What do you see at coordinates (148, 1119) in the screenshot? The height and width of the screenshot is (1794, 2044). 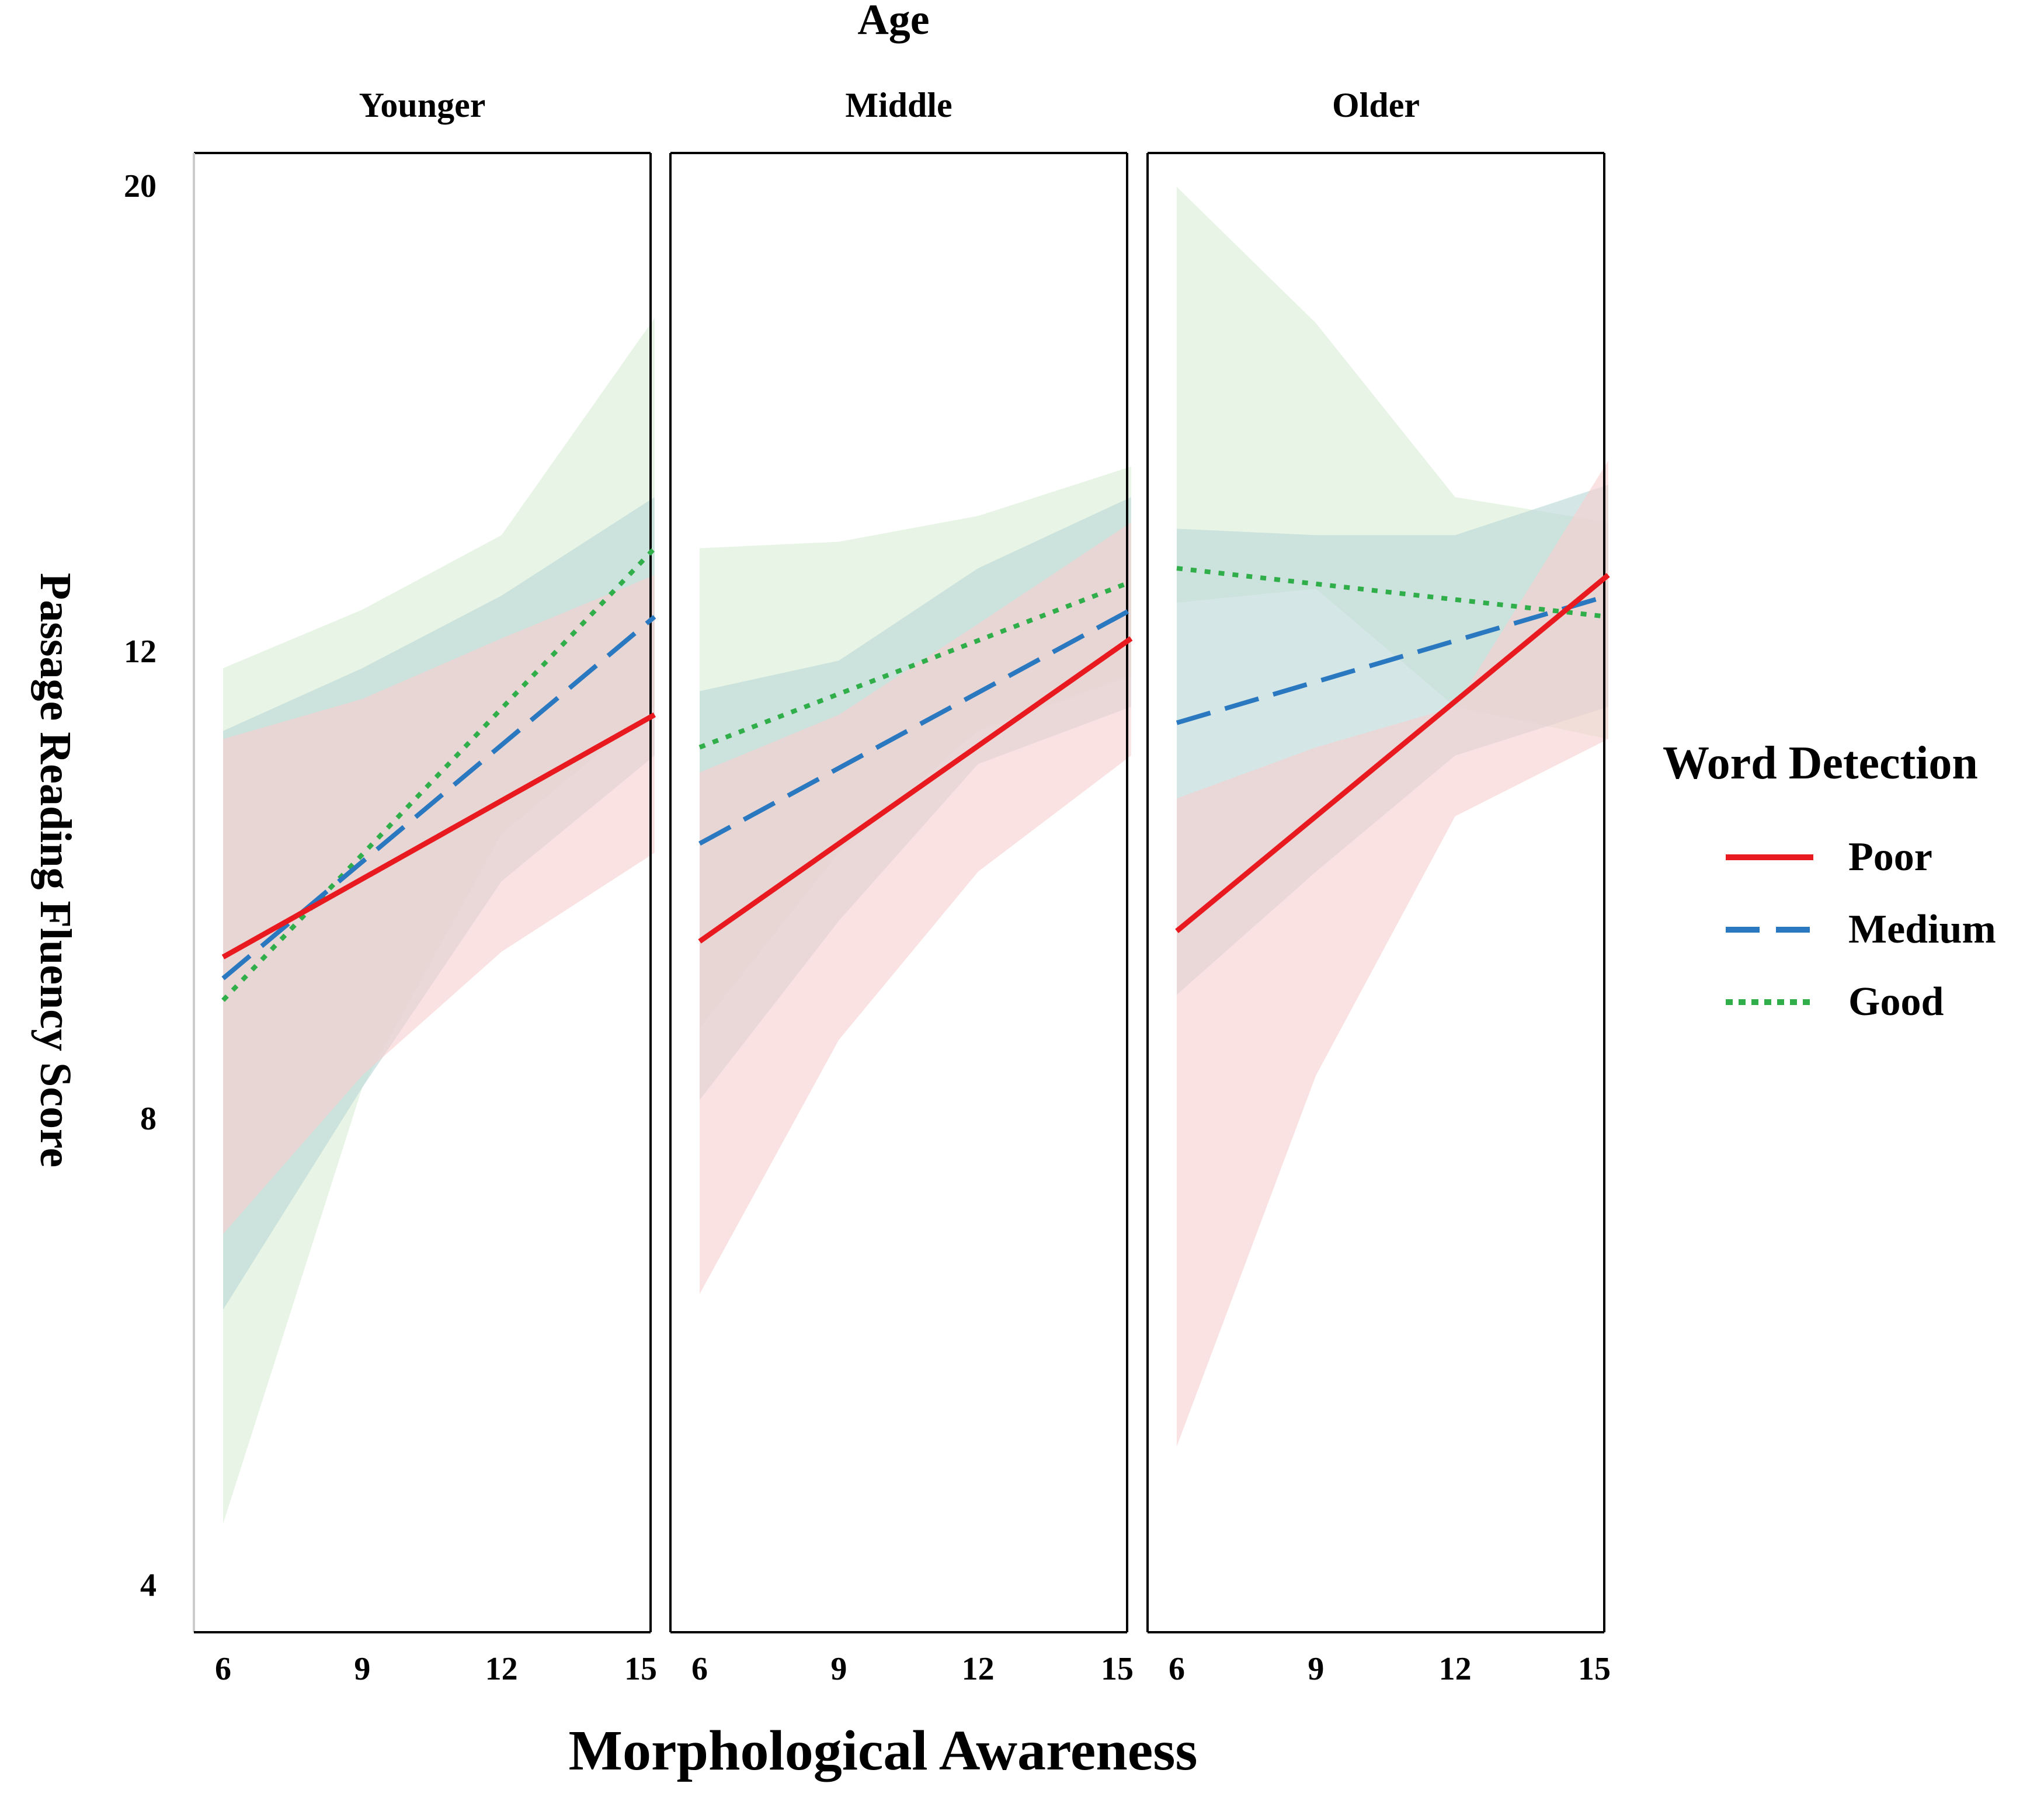 I see `y-tick-label-8: 8` at bounding box center [148, 1119].